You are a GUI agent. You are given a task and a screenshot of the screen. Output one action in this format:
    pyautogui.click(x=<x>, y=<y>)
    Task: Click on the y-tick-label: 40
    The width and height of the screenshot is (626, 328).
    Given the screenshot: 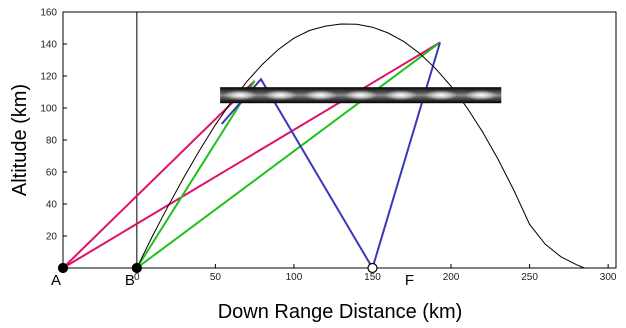 What is the action you would take?
    pyautogui.click(x=52, y=205)
    